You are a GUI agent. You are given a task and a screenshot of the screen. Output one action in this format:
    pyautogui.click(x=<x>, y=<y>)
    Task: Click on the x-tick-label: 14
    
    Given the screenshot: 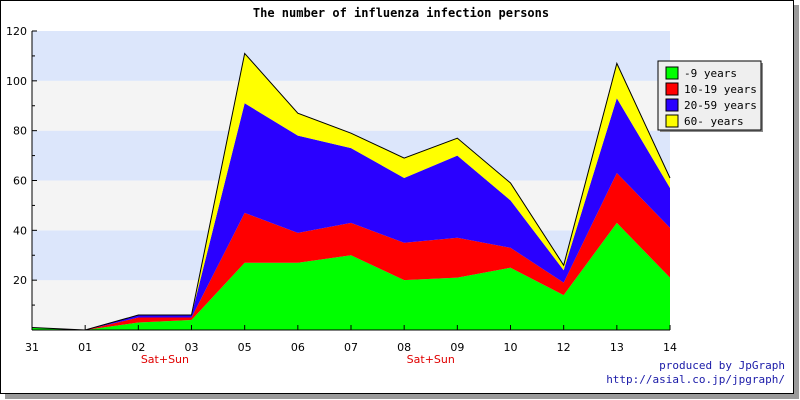 What is the action you would take?
    pyautogui.click(x=670, y=347)
    